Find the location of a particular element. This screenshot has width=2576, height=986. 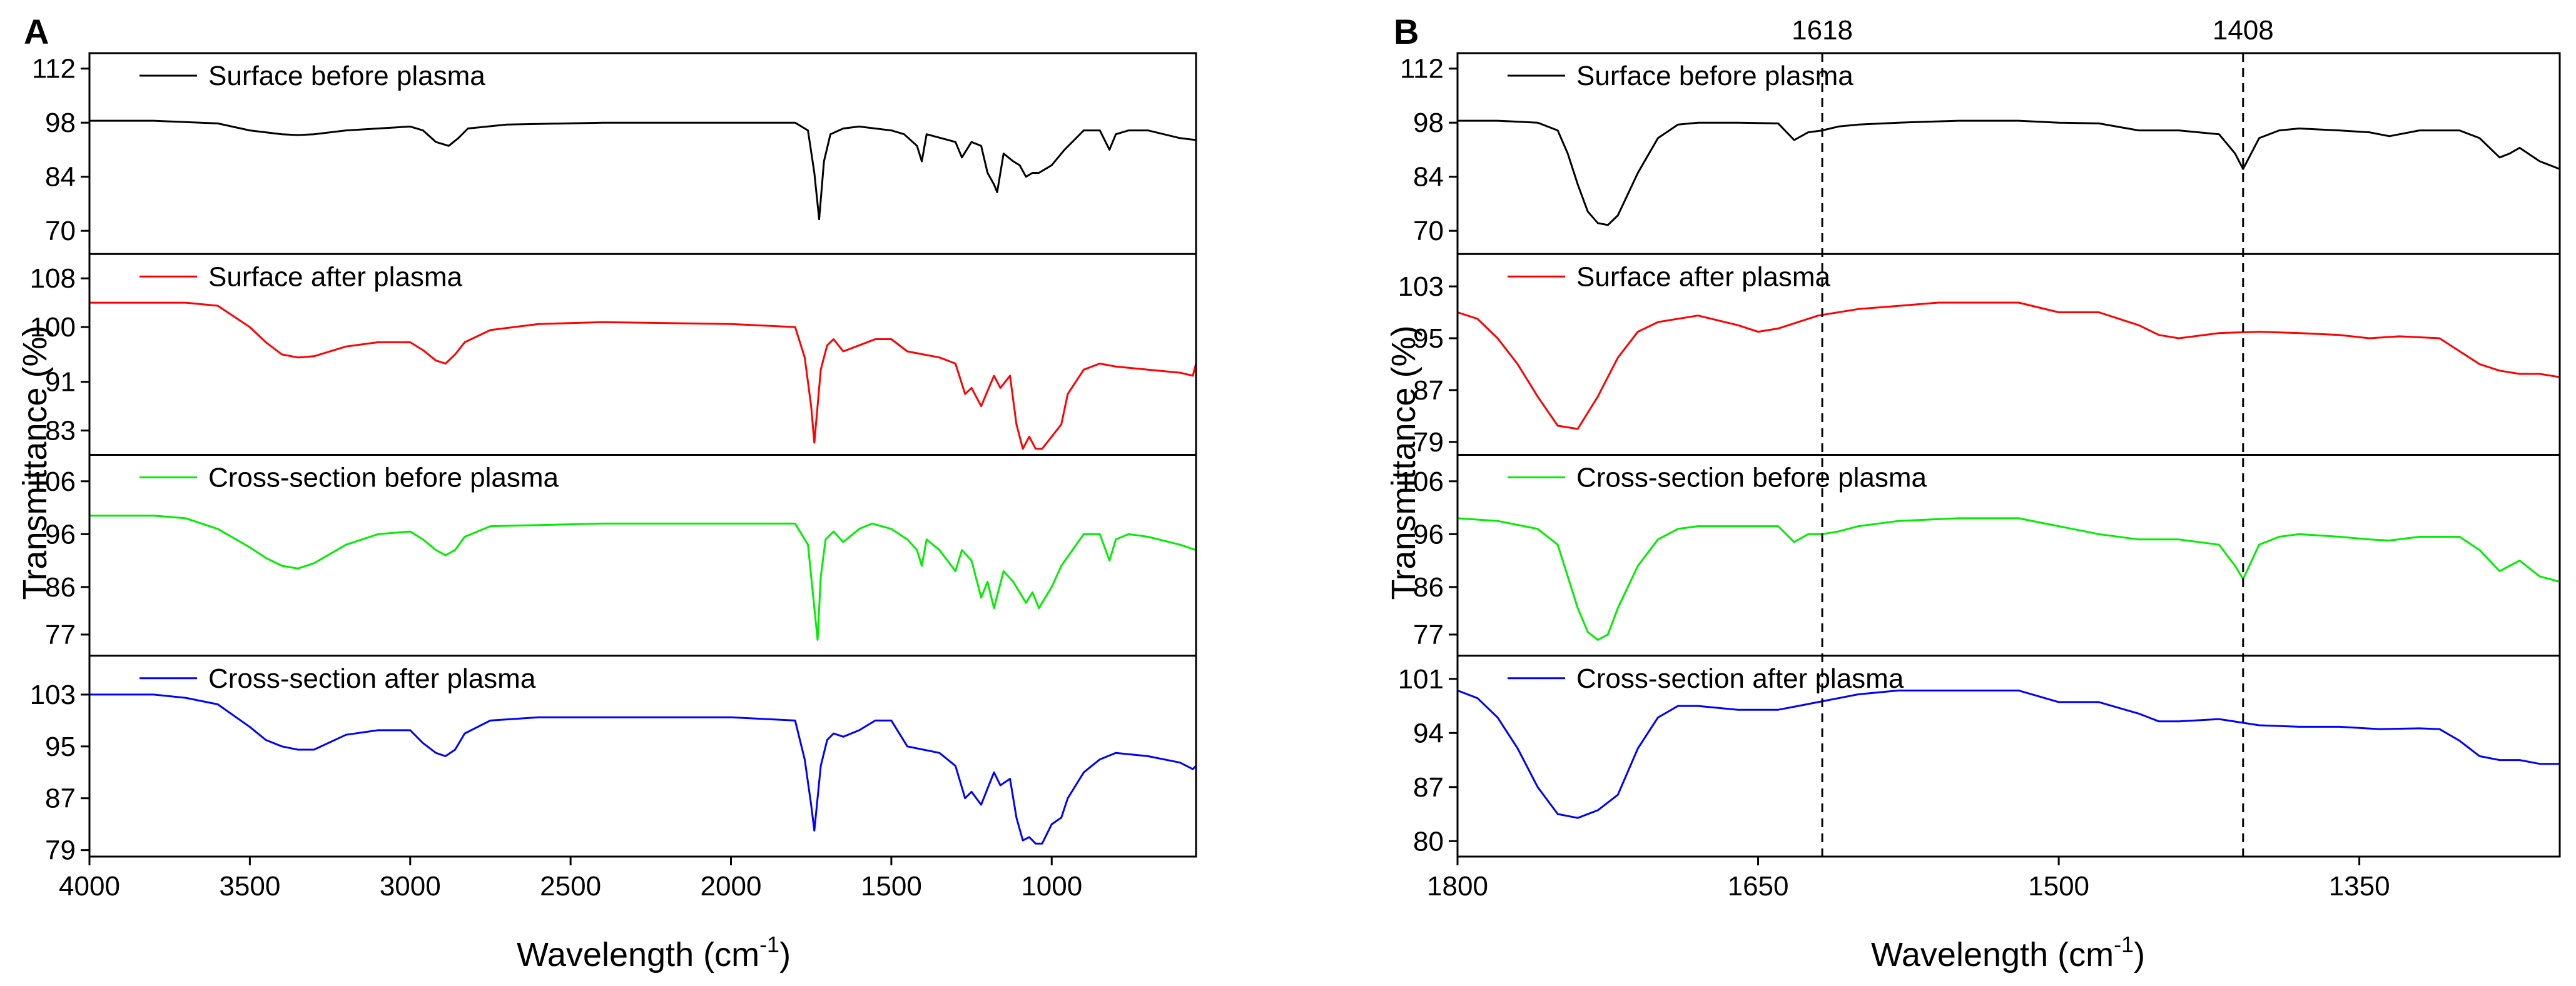

series-line-a-surface-before-plasma is located at coordinates (642, 170).